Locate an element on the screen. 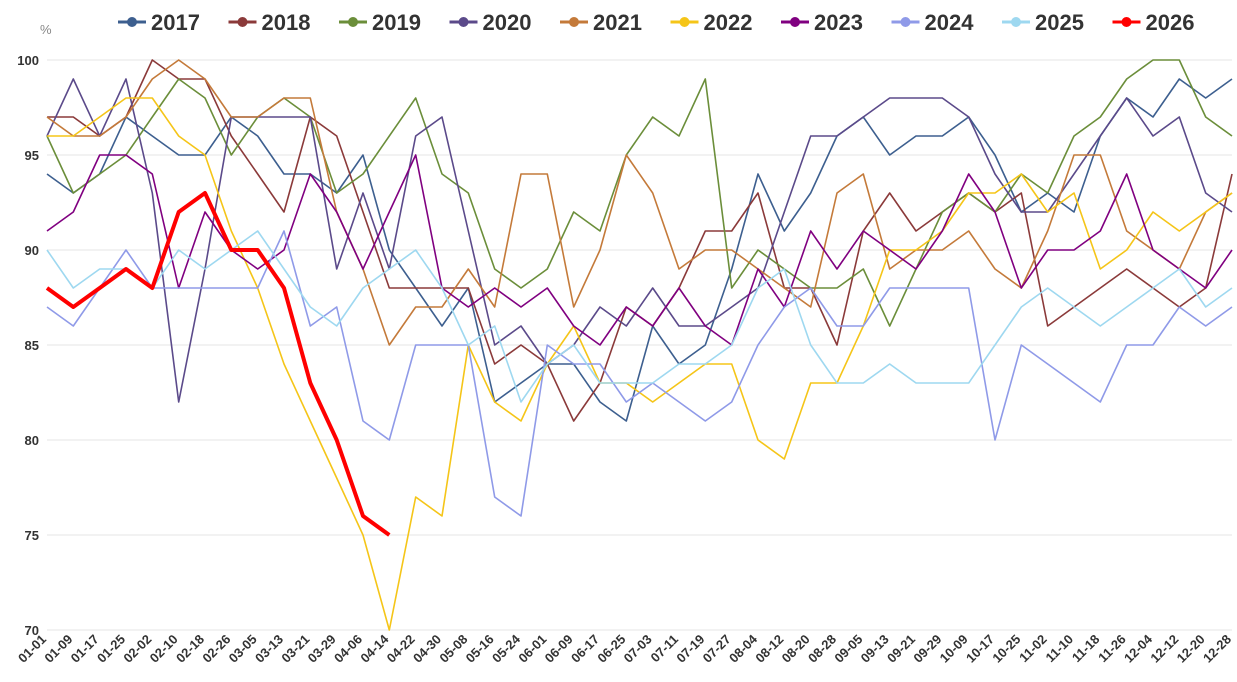 Image resolution: width=1237 pixels, height=682 pixels. x-tick-label: 01-25 is located at coordinates (111, 649).